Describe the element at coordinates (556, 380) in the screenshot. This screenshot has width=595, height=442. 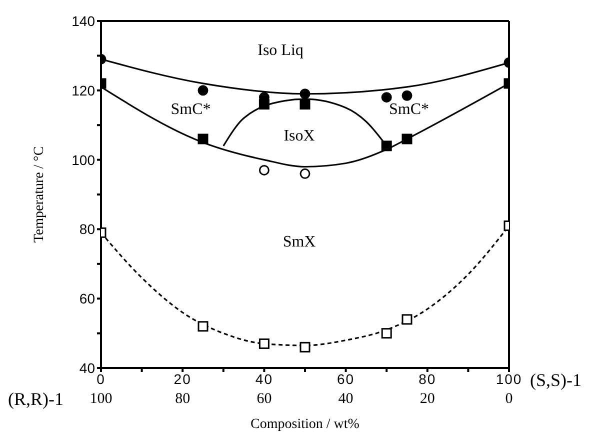
I see `text: (S,S)-1` at that location.